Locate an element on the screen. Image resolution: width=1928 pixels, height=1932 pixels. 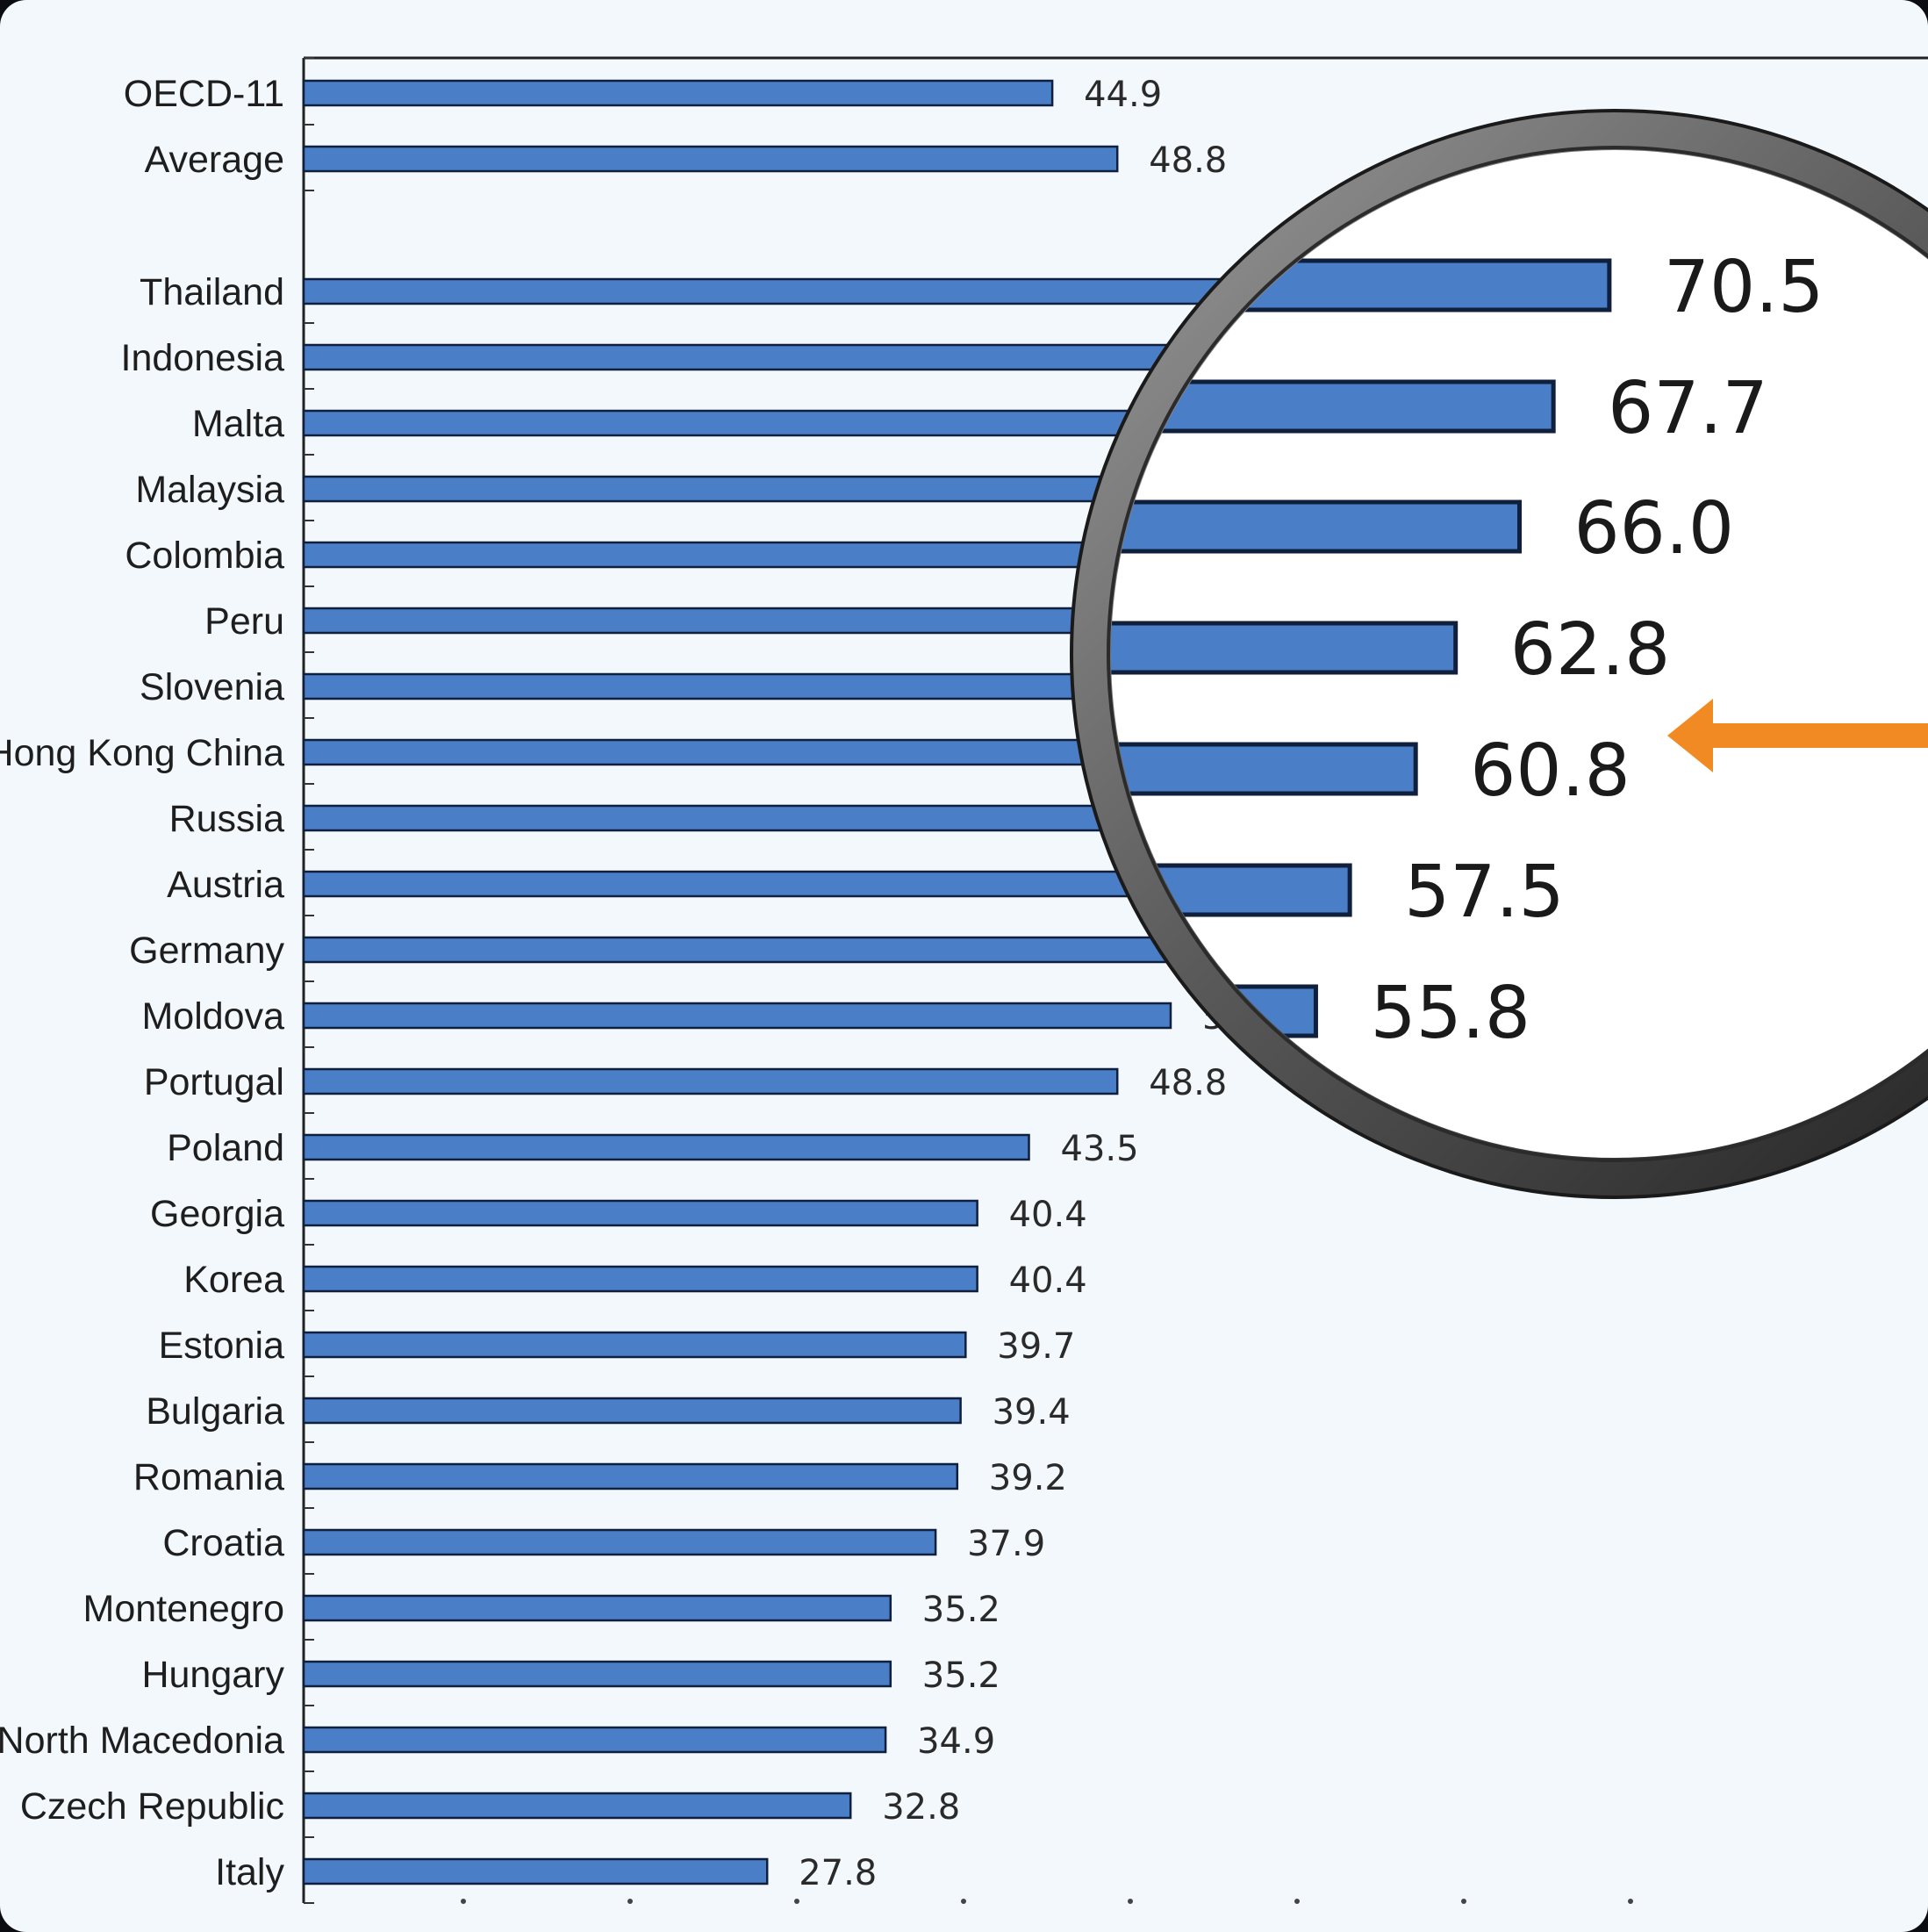
bar-poland is located at coordinates (666, 1147).